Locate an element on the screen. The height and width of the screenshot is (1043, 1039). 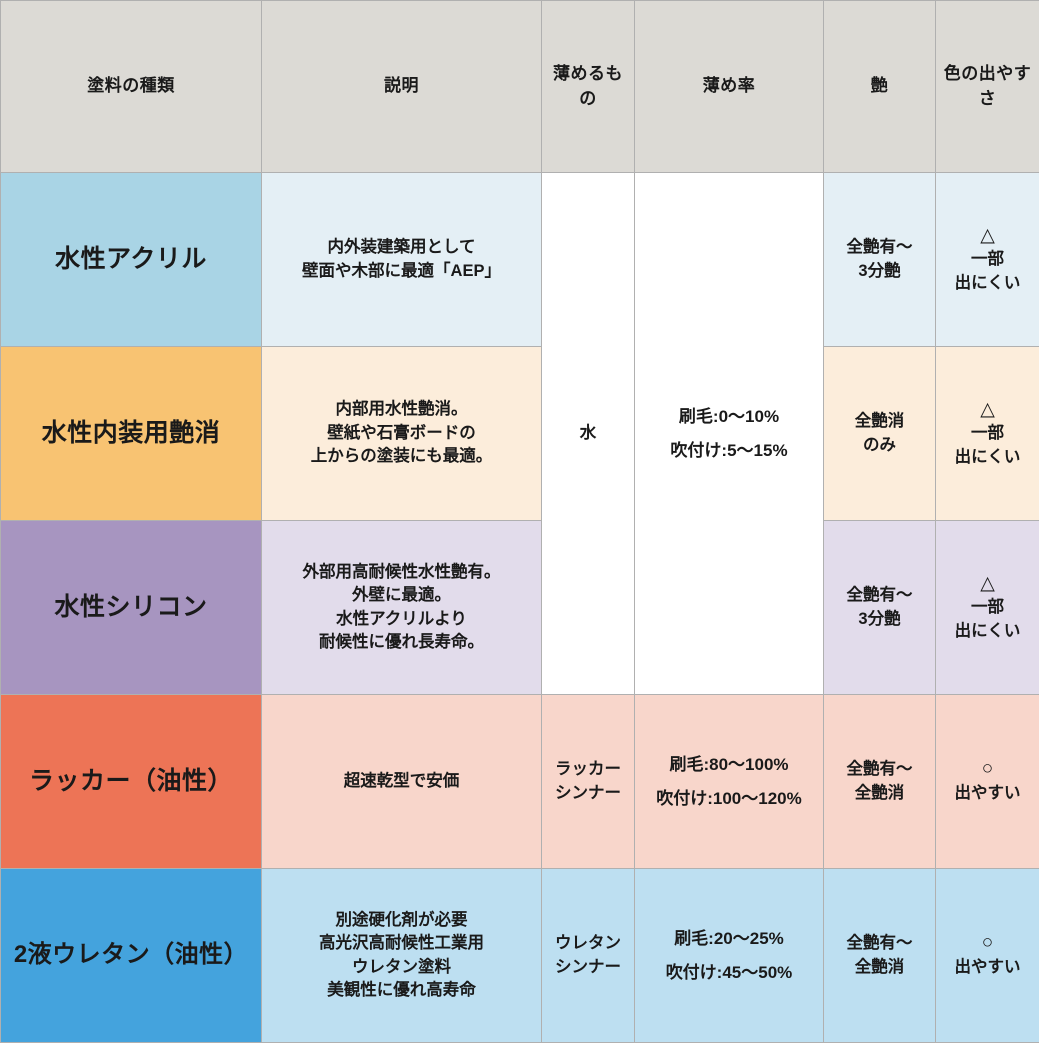
text-line: 超速乾型で安価 is located at coordinates (401, 781).